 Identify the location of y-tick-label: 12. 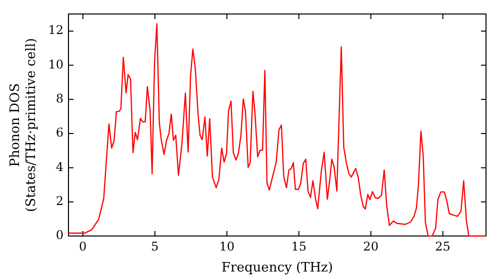
(56, 30).